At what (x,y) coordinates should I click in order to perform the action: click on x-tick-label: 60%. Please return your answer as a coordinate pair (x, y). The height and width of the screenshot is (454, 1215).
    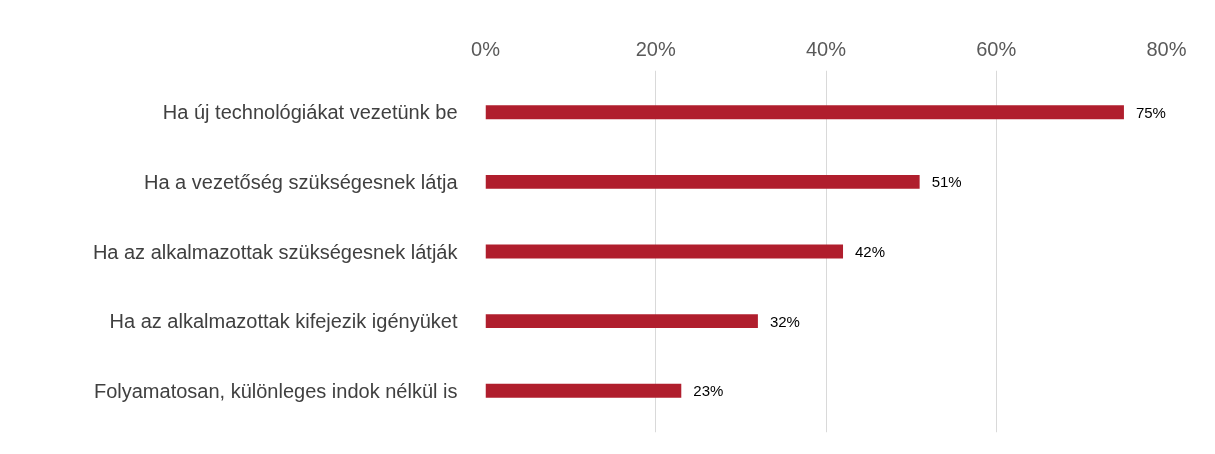
    Looking at the image, I should click on (996, 48).